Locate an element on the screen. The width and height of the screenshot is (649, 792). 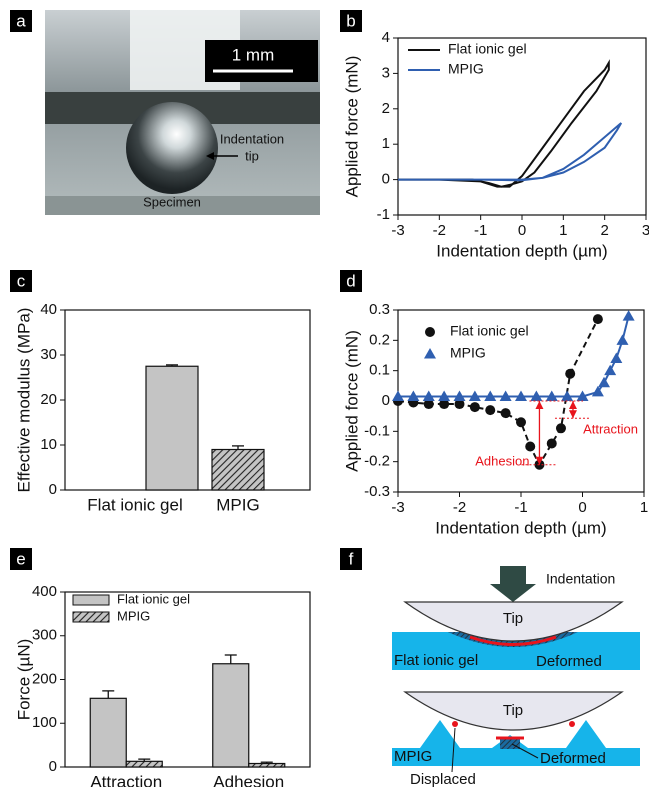
x-axis-label: Indentation depth (µm) is located at coordinates (520, 527).